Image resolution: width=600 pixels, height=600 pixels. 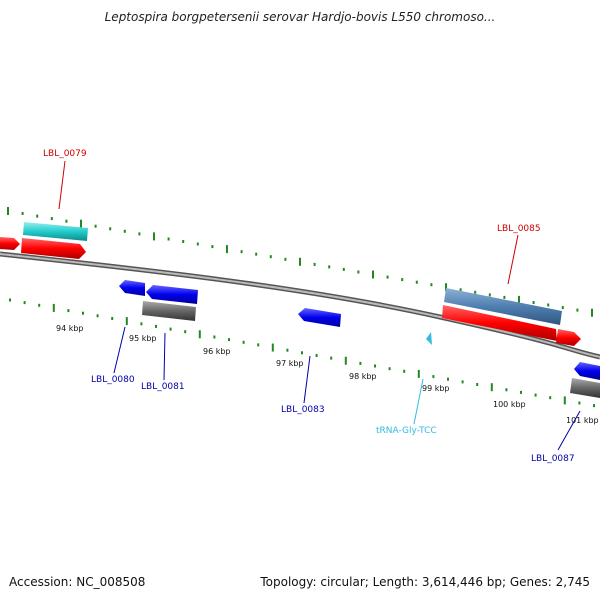 I want to click on cds-forward-right, so click(x=568, y=337).